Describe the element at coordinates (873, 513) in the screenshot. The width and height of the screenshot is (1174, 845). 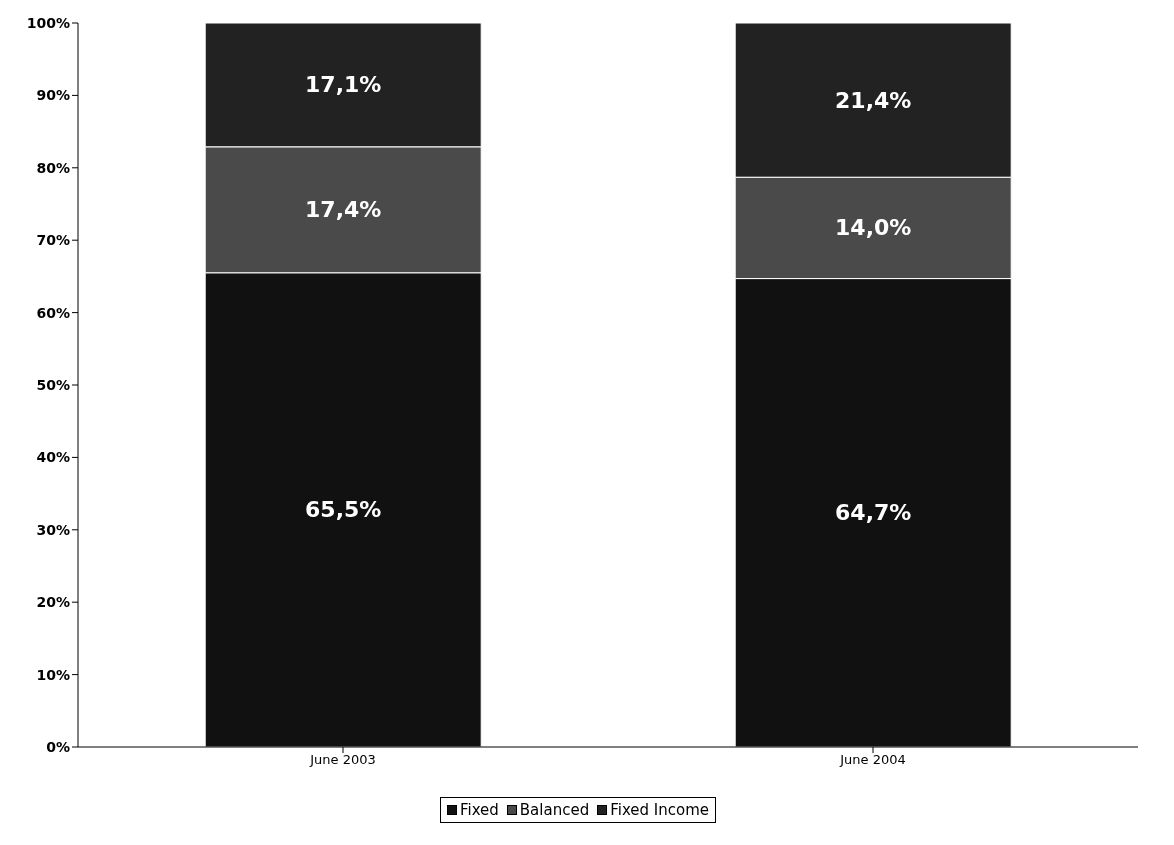
I see `data-label: 64,7%` at that location.